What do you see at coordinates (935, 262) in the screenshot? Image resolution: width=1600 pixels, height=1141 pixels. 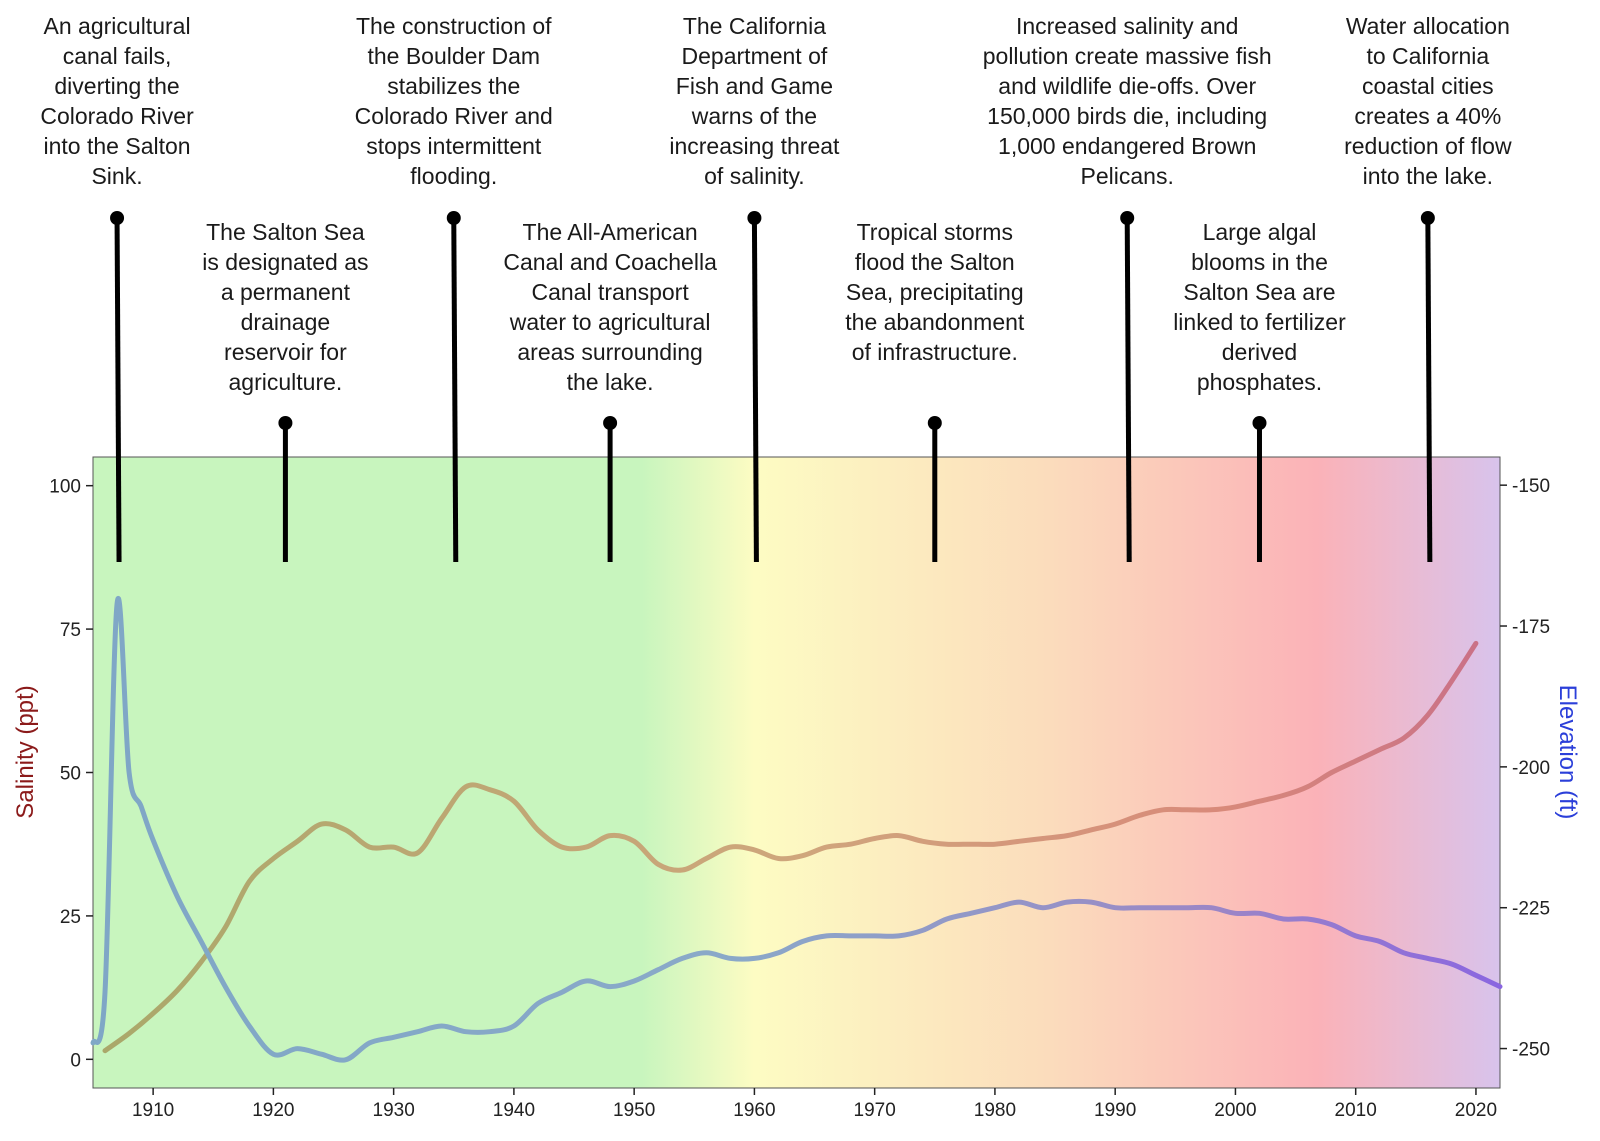 I see `annotation-line: flood the Salton` at bounding box center [935, 262].